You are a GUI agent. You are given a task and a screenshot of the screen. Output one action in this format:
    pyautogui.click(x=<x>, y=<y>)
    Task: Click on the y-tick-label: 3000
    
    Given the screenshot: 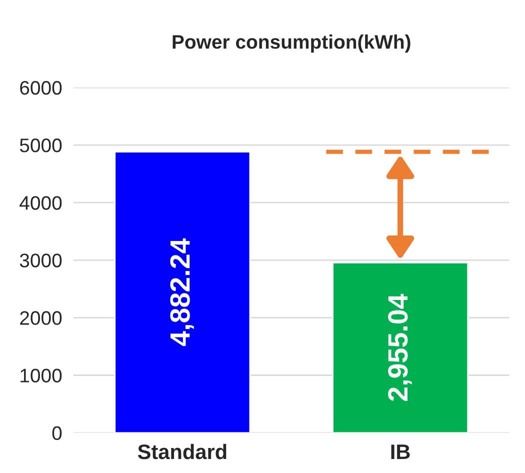 What is the action you would take?
    pyautogui.click(x=41, y=261)
    